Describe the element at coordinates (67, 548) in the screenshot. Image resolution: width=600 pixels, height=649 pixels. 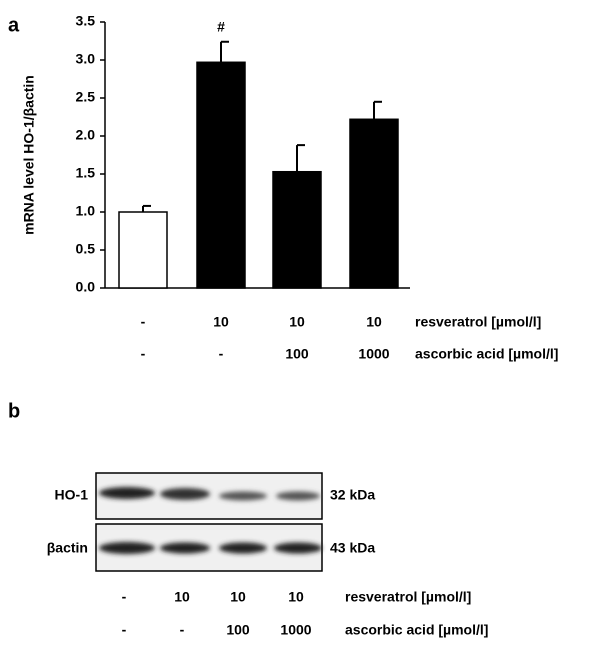
I see `blot-row-label: βactin` at that location.